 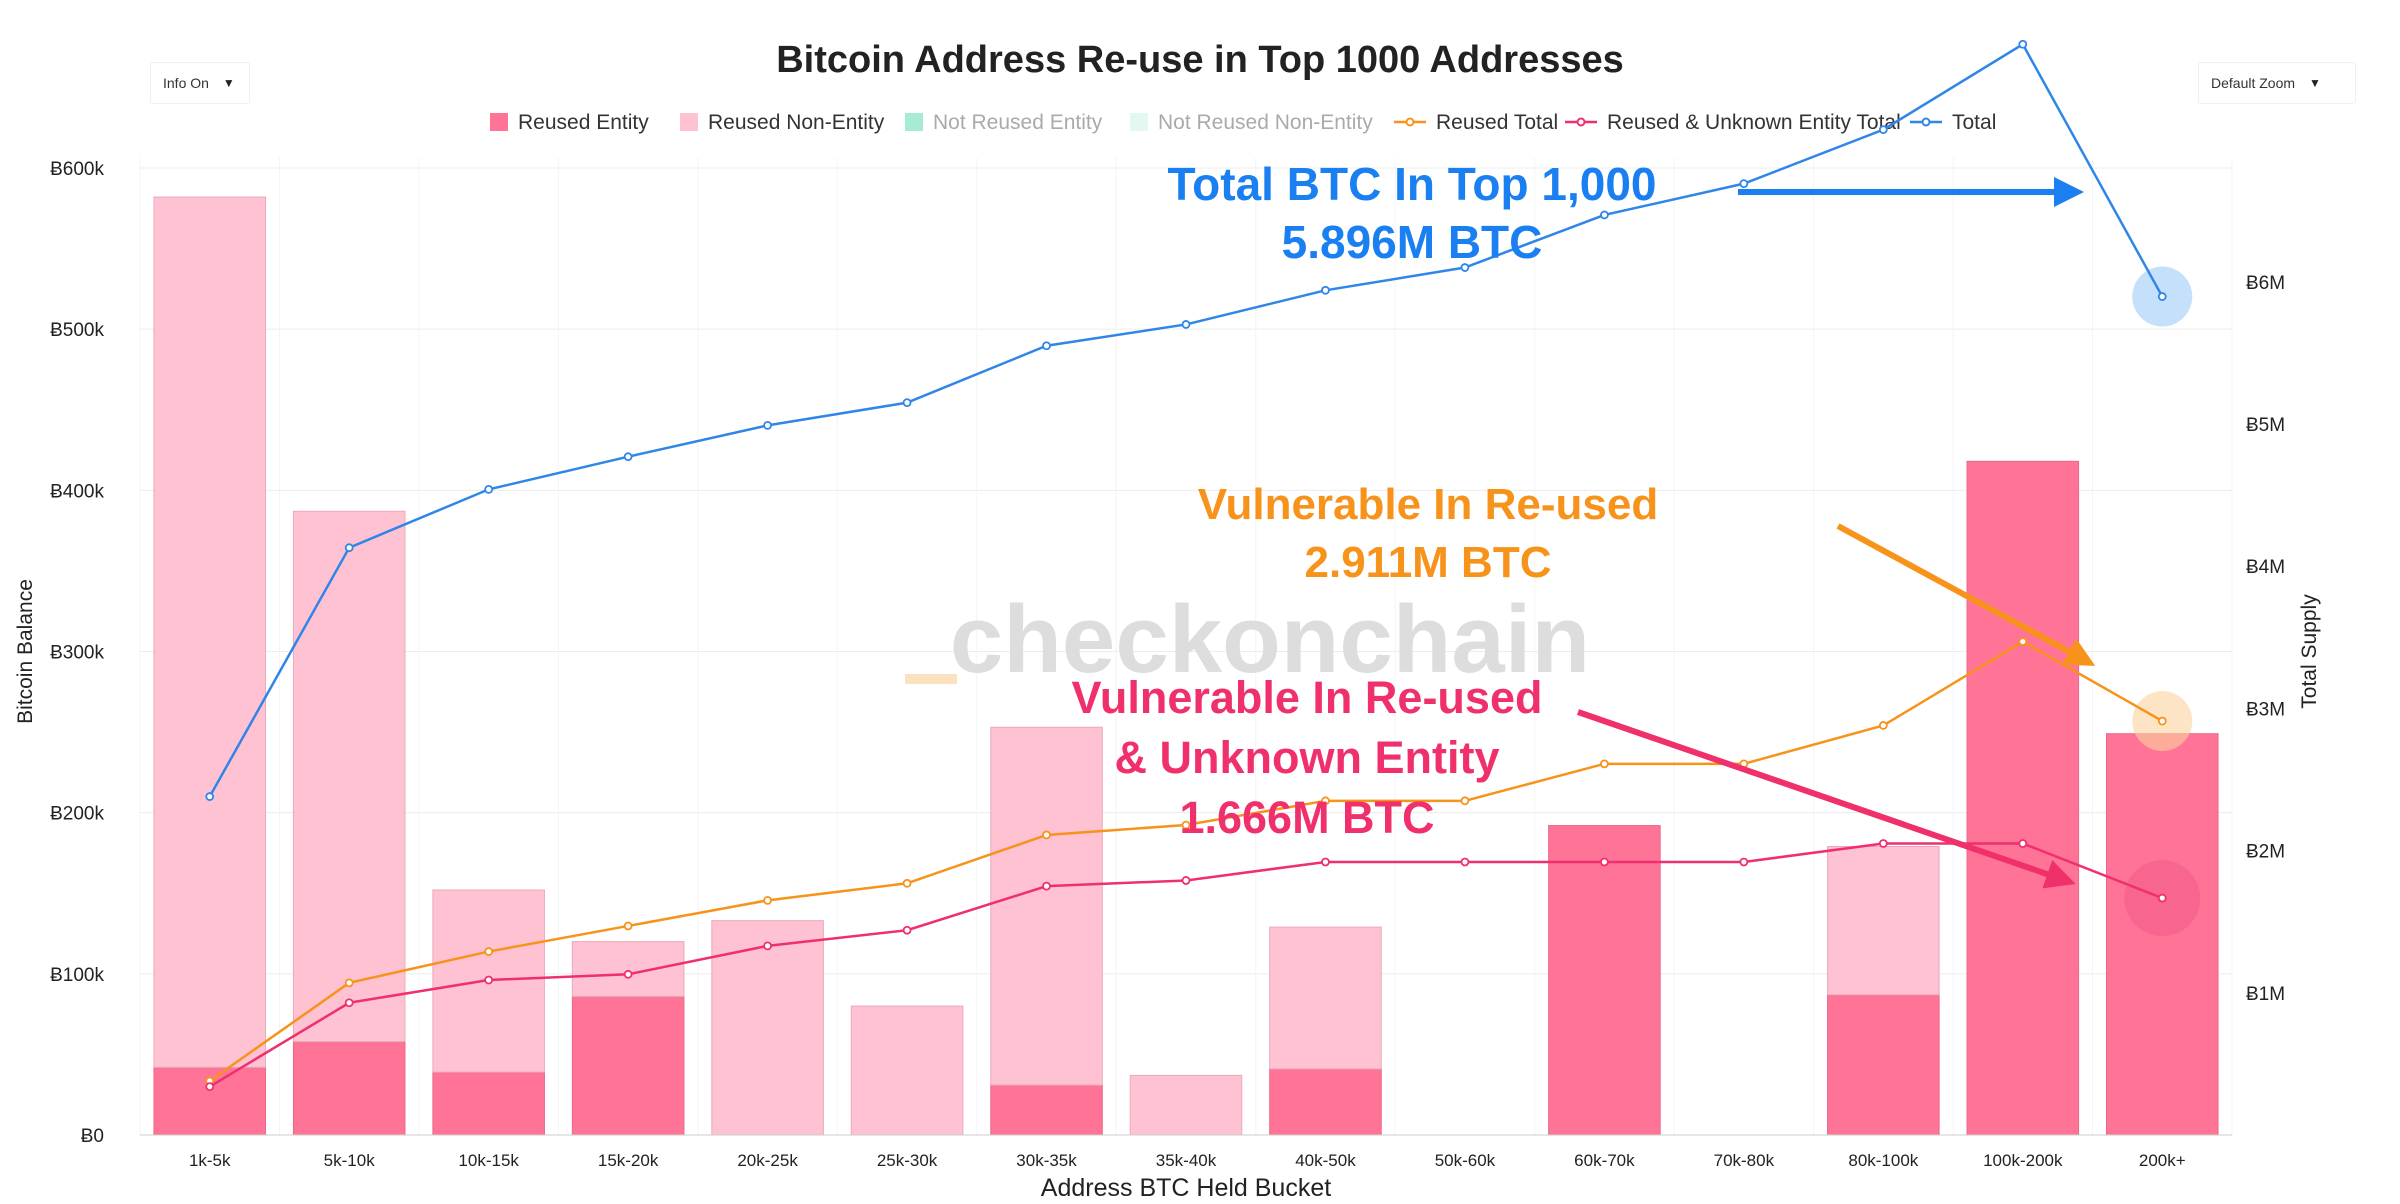 I want to click on legend-label: Reused Entity, so click(x=583, y=122).